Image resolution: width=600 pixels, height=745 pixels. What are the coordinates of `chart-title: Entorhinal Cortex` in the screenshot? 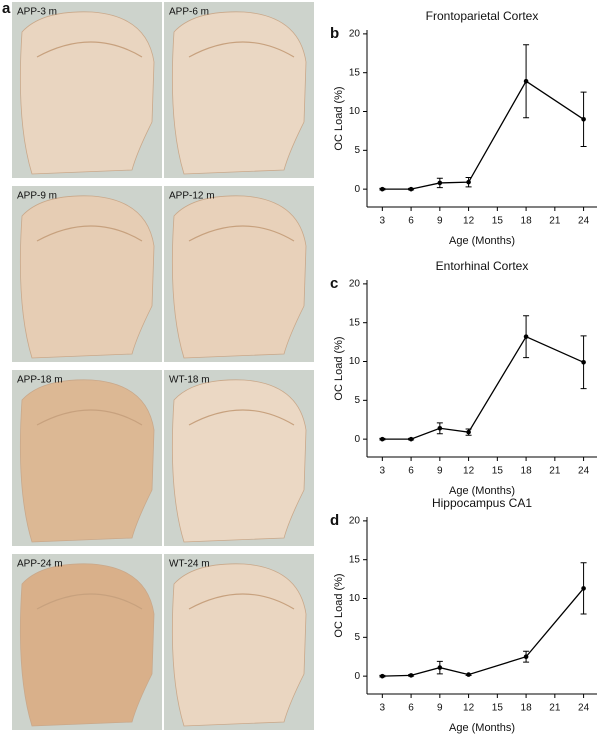 It's located at (482, 266).